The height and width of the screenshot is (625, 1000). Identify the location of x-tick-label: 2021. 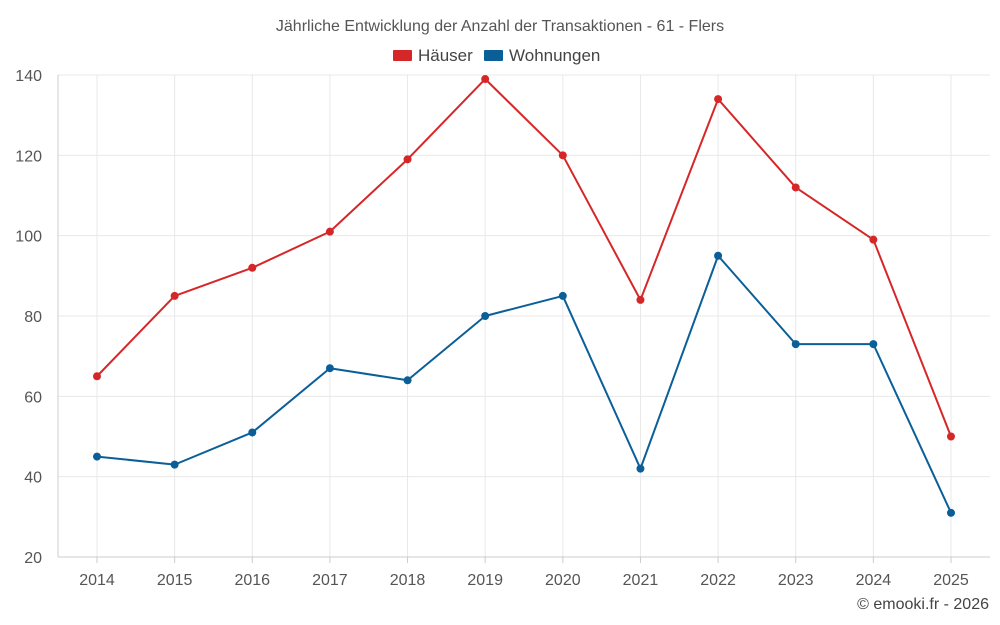
(641, 580).